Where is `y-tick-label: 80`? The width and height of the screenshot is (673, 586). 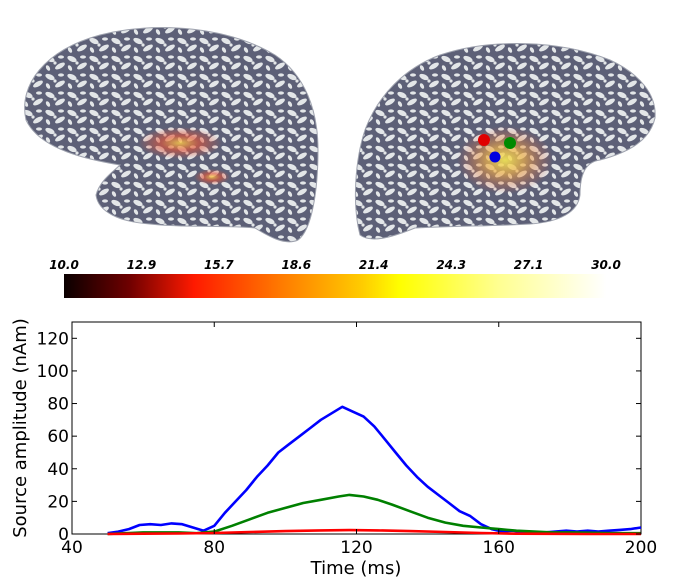
y-tick-label: 80 is located at coordinates (58, 405).